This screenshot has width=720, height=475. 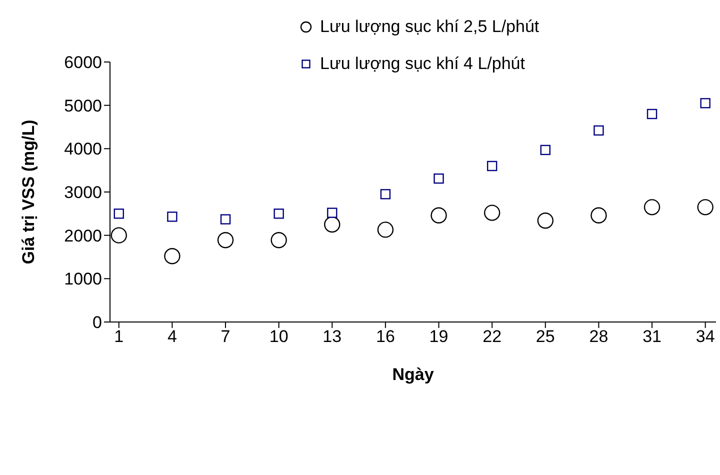 What do you see at coordinates (83, 236) in the screenshot?
I see `y-tick-label: 2000` at bounding box center [83, 236].